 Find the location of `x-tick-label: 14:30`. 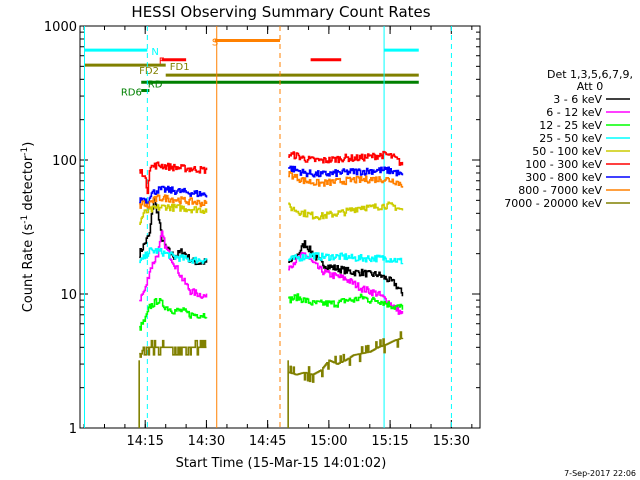

x-tick-label: 14:30 is located at coordinates (206, 441).